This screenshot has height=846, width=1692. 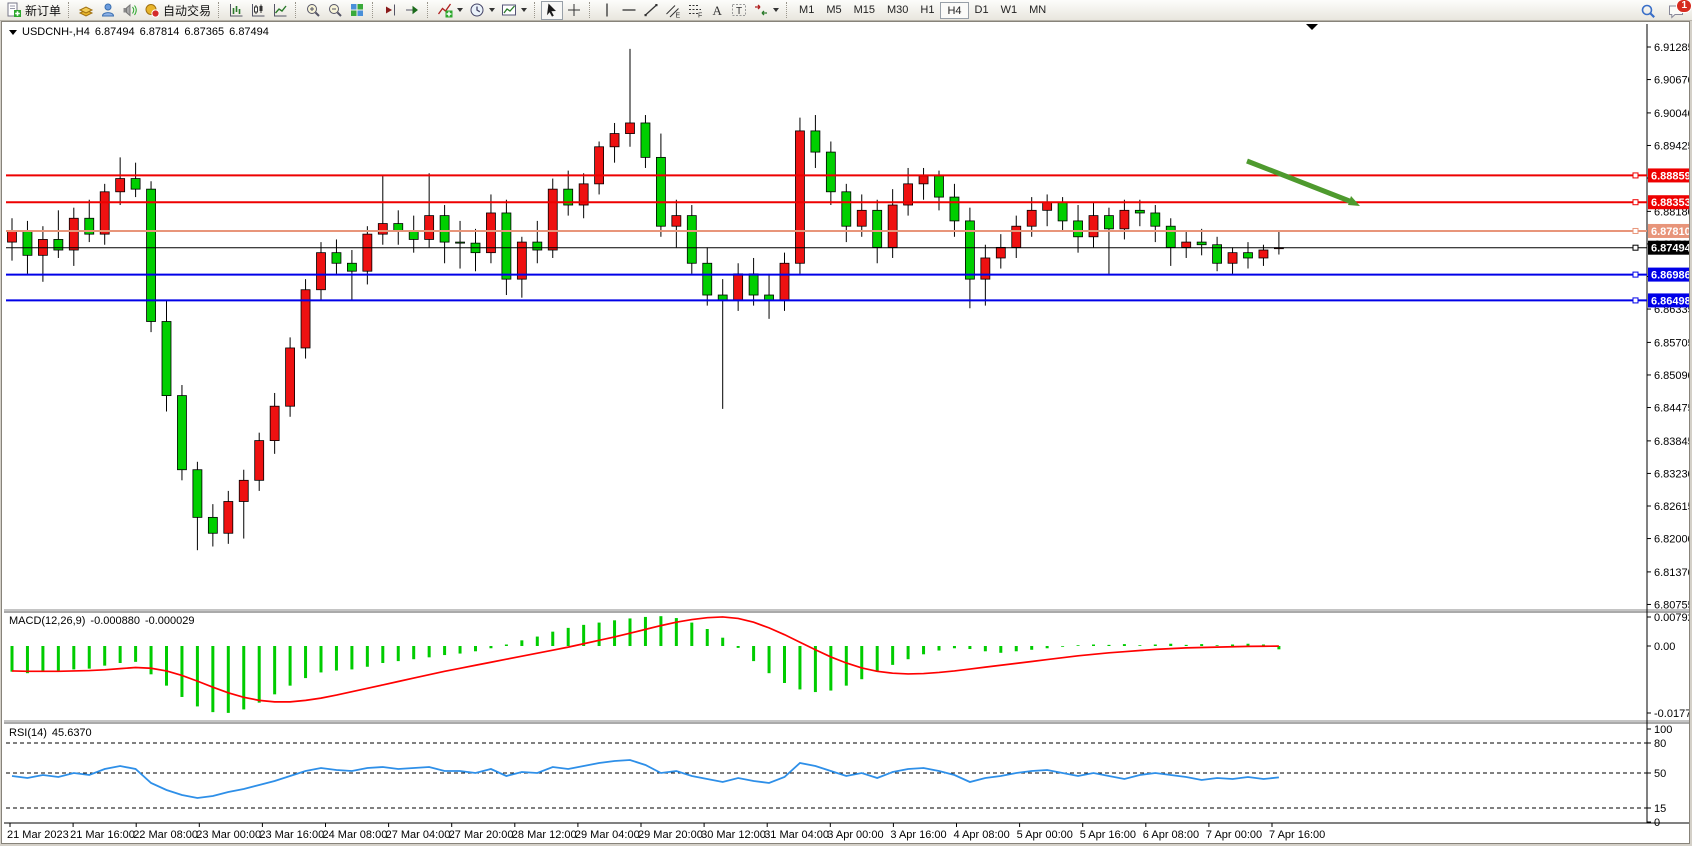 What do you see at coordinates (412, 10) in the screenshot?
I see `autoscroll-button` at bounding box center [412, 10].